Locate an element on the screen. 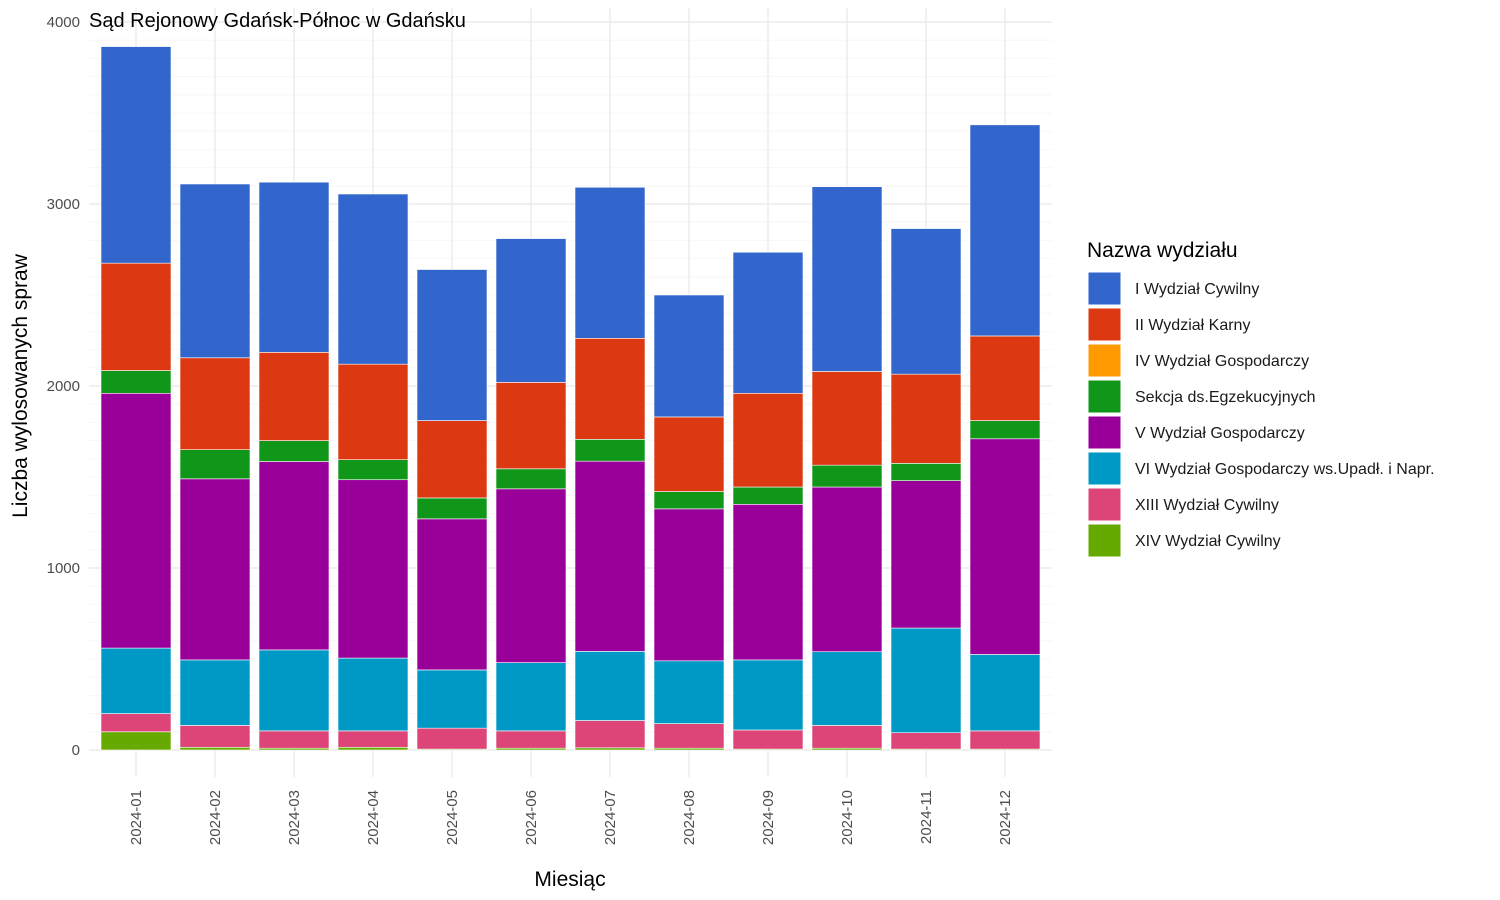 The image size is (1500, 900). y-tick-label: 1000 is located at coordinates (63, 568).